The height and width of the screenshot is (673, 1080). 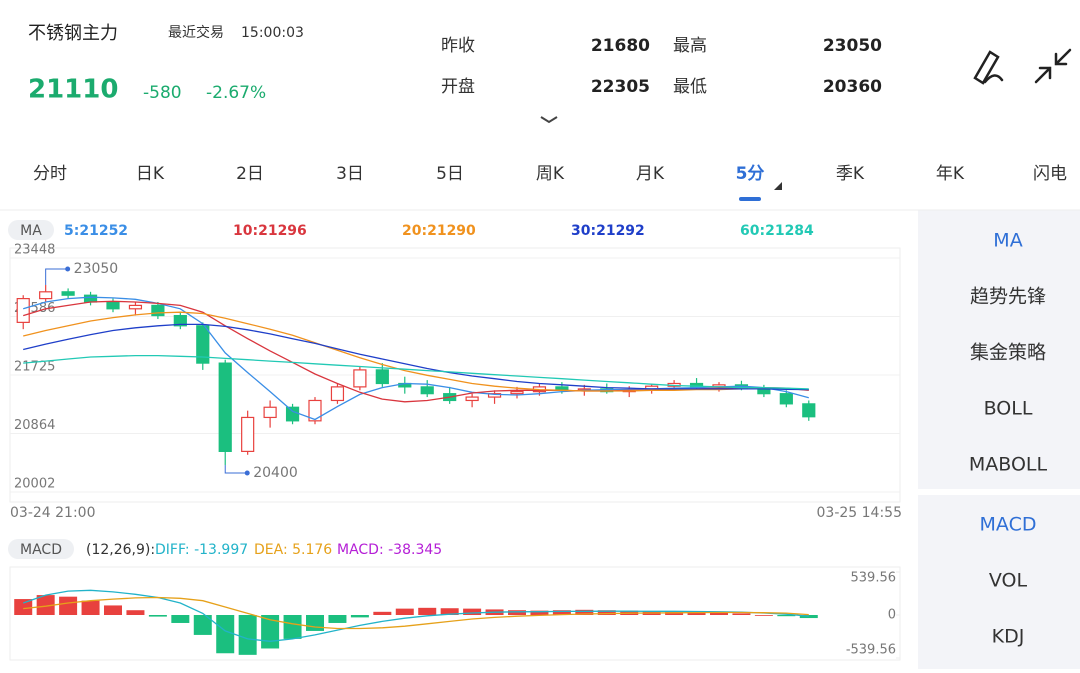 What do you see at coordinates (690, 87) in the screenshot?
I see `stat-label: 最低` at bounding box center [690, 87].